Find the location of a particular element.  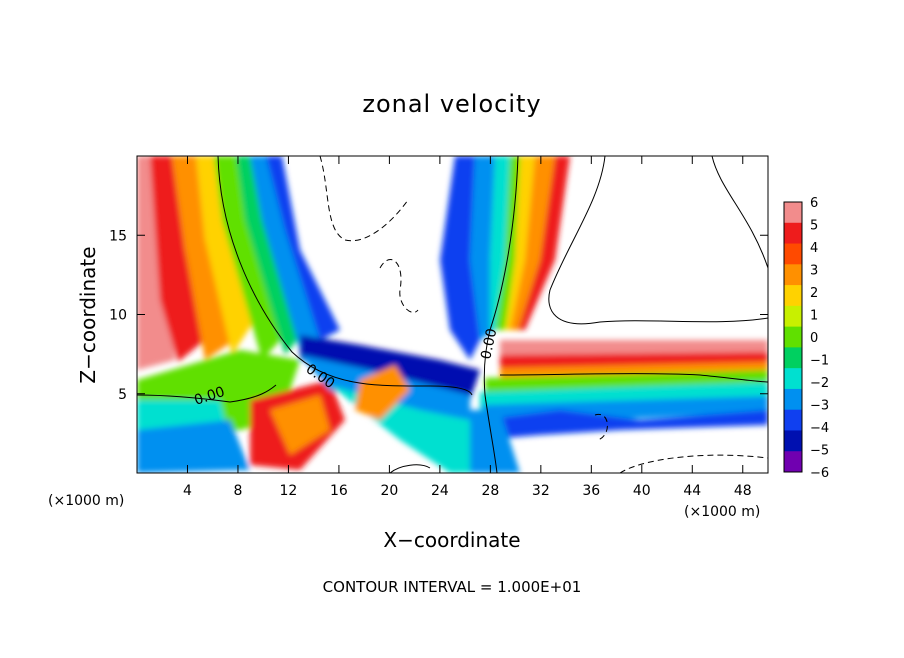

band-yellow-left is located at coordinates (225, 255).